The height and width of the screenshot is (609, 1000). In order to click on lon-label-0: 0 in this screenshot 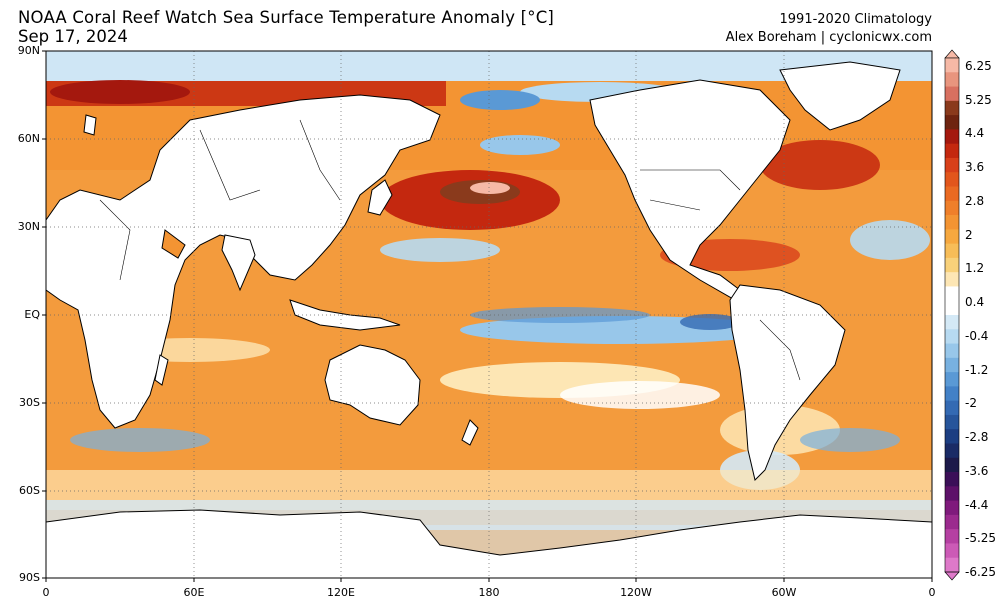, I will do `click(46, 592)`.